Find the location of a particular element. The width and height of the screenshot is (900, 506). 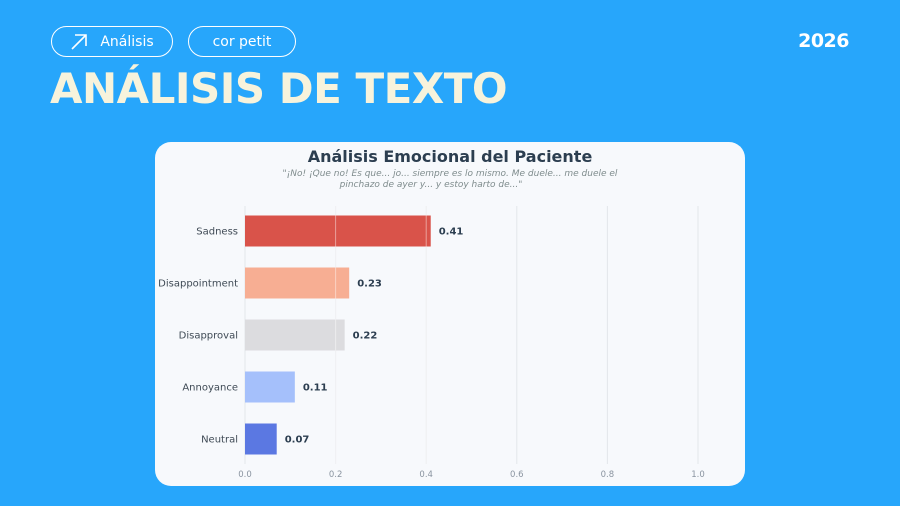

x-tick-label: 1.0 is located at coordinates (698, 475).